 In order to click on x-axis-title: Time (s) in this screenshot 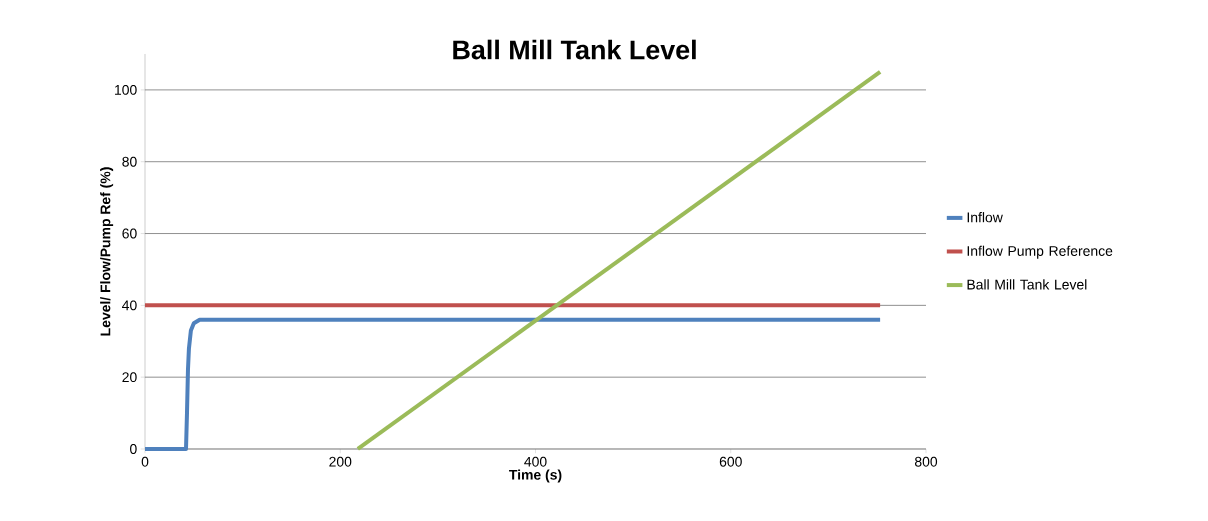, I will do `click(535, 476)`.